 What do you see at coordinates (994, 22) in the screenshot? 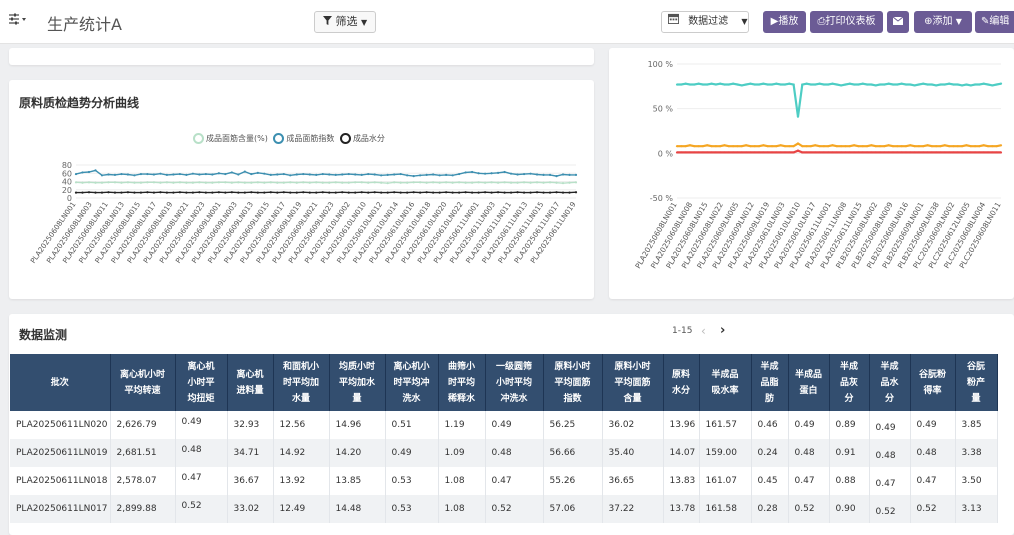
I see `edit-button: ✎编辑` at bounding box center [994, 22].